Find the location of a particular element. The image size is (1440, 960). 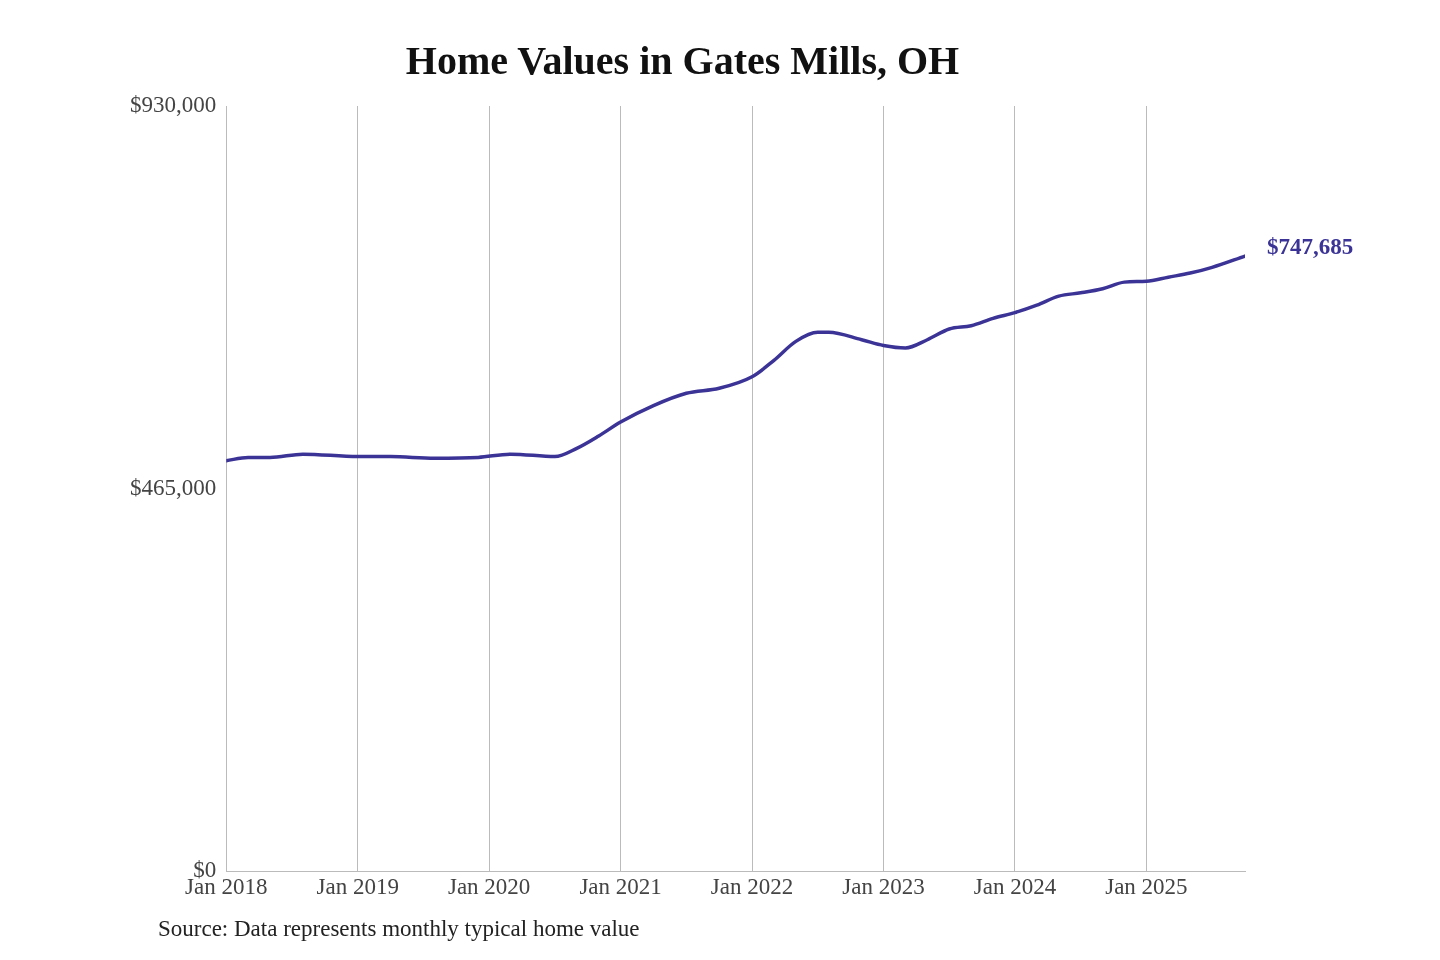

x-tick-label: Jan 2019 is located at coordinates (357, 887).